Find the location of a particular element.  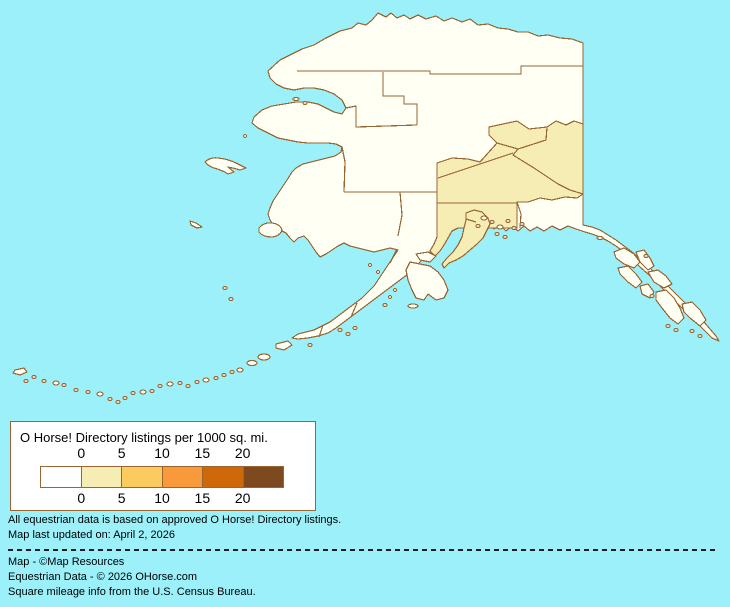

legend-color-ramp is located at coordinates (162, 477).